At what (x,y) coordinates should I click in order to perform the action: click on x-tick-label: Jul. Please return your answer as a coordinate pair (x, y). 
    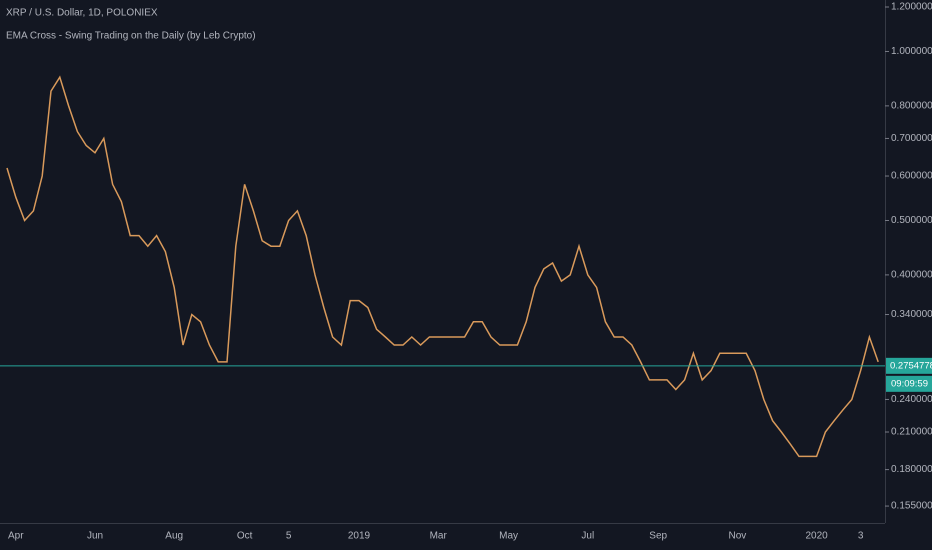
    Looking at the image, I should click on (587, 536).